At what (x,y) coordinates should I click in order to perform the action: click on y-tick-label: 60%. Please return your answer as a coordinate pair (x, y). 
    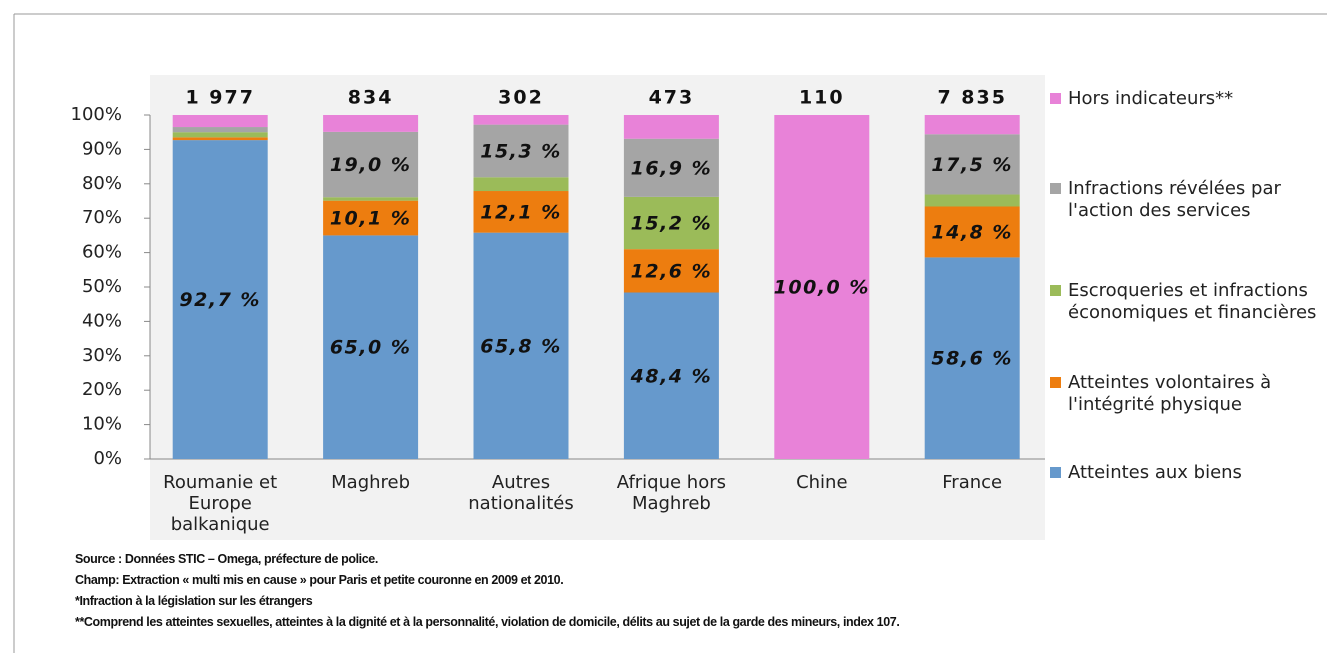
    Looking at the image, I should click on (102, 252).